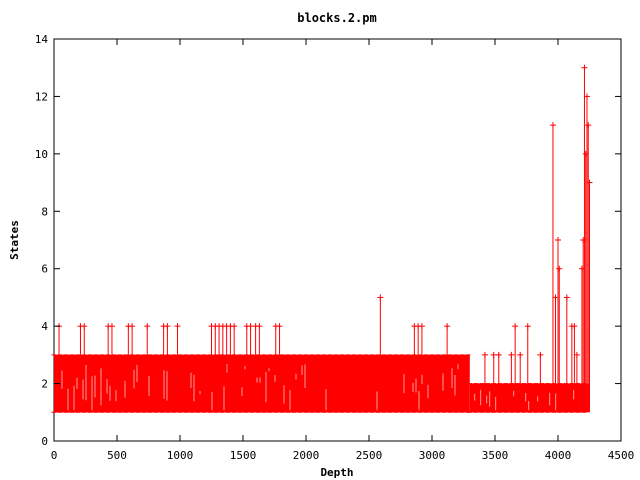 This screenshot has height=480, width=640. I want to click on y-tick-label: 14, so click(42, 39).